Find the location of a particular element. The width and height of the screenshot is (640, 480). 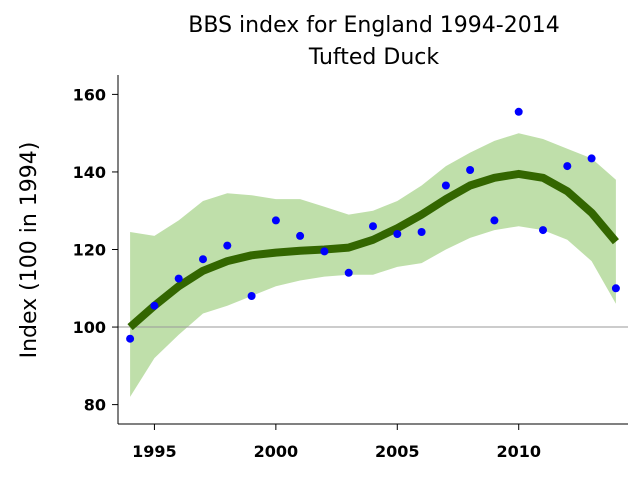

data-point-1996 is located at coordinates (178, 278).